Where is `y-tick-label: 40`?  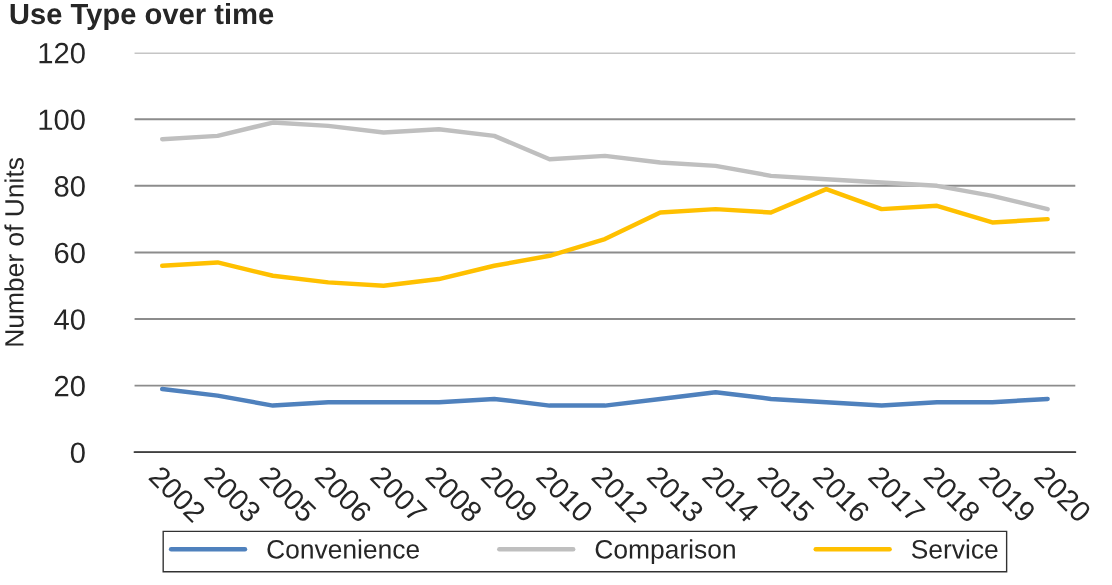
y-tick-label: 40 is located at coordinates (69, 319).